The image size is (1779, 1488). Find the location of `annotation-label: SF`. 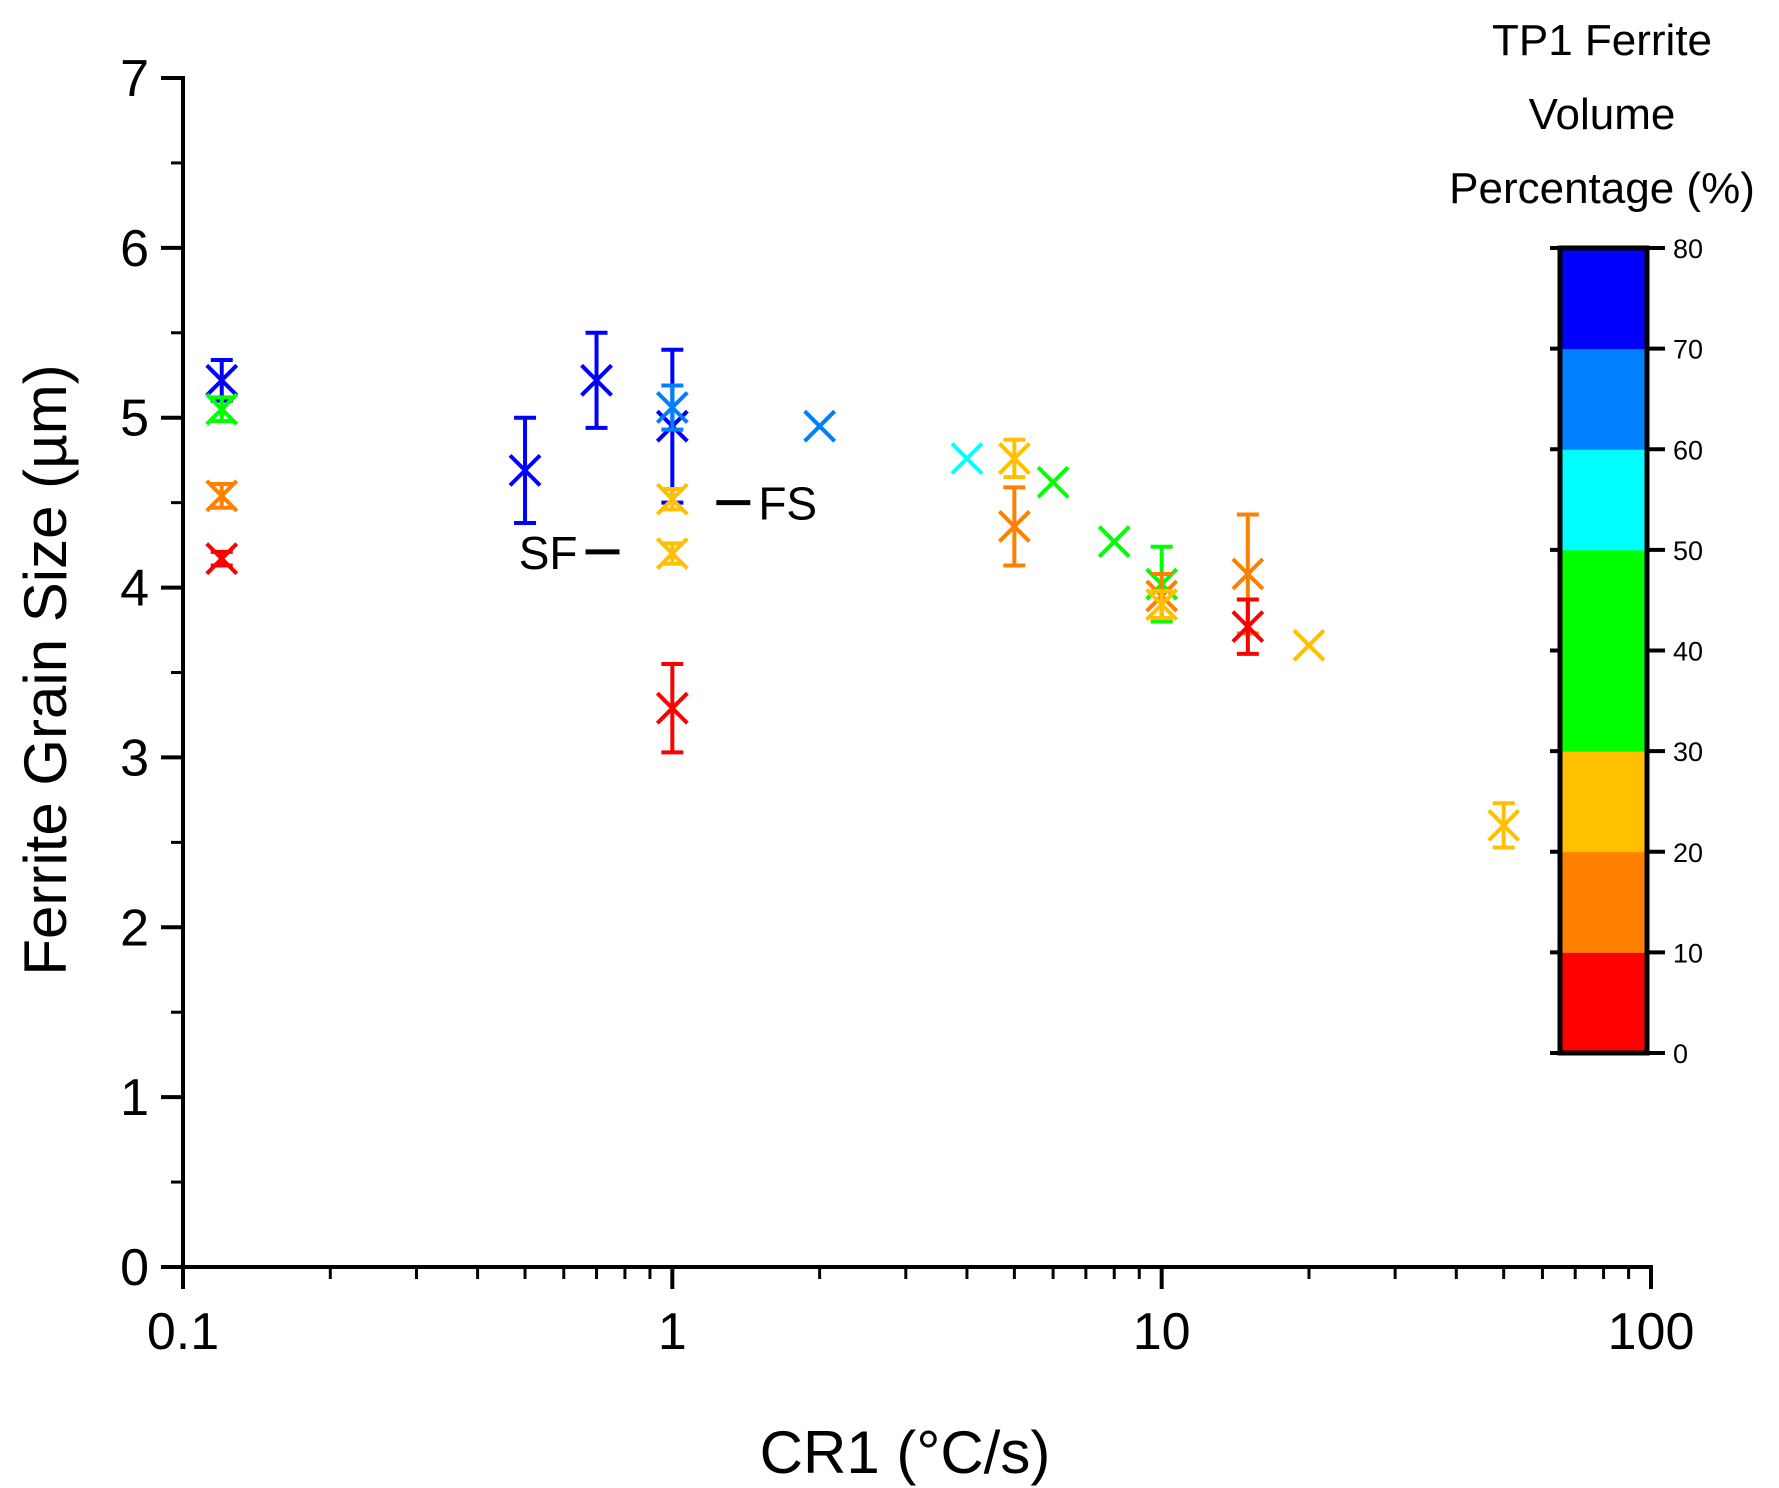

annotation-label: SF is located at coordinates (548, 553).